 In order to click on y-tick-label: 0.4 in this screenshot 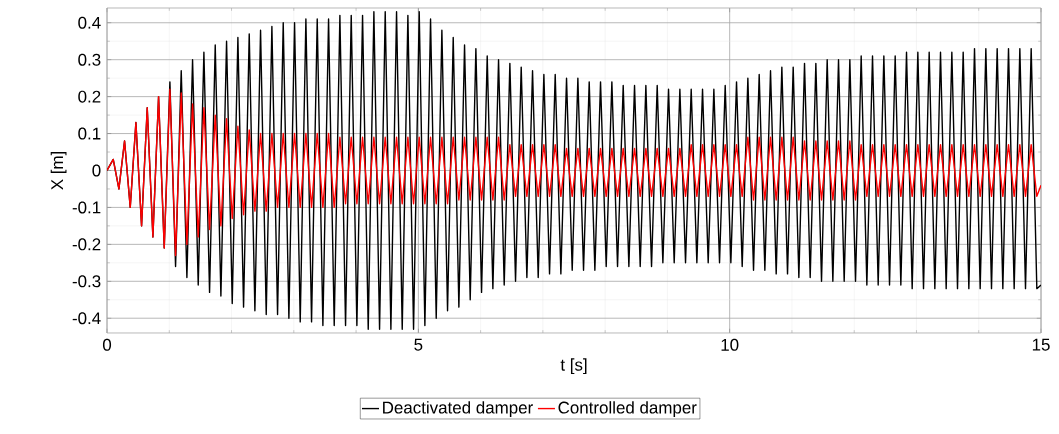, I will do `click(89, 22)`.